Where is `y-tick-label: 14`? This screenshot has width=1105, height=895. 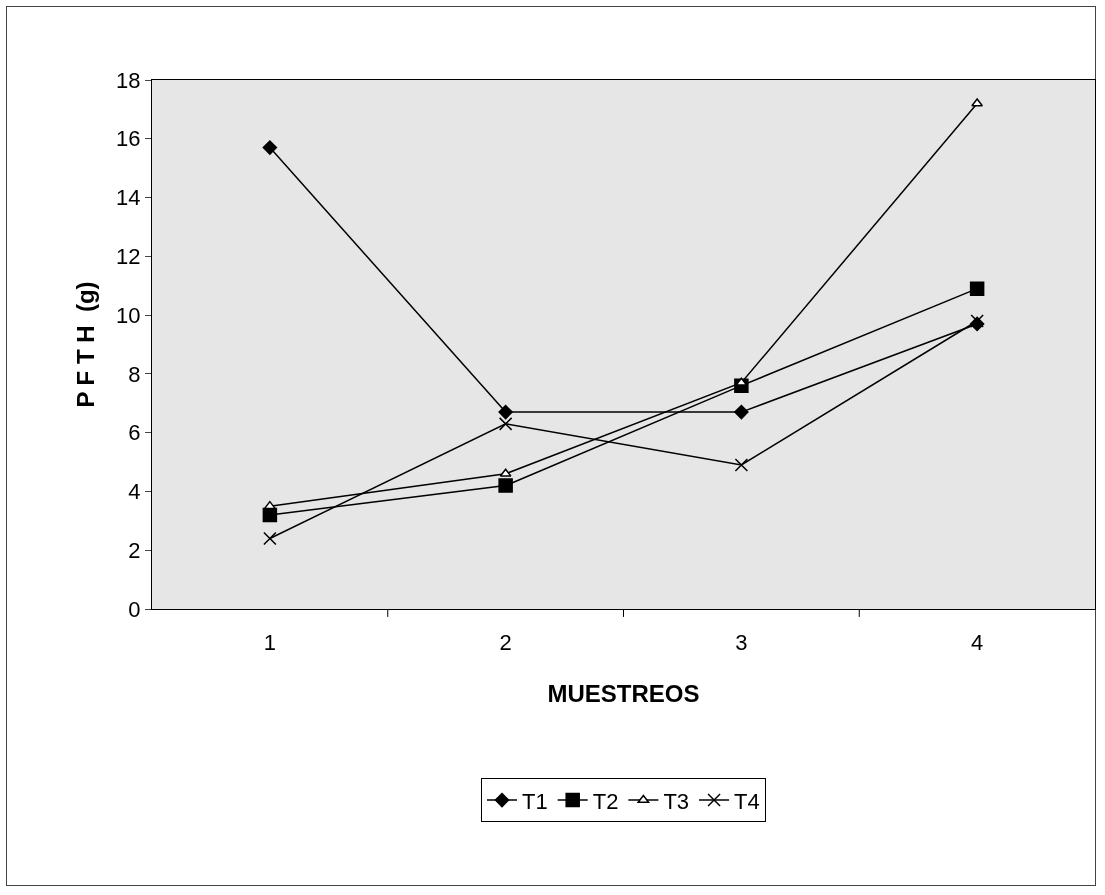
y-tick-label: 14 is located at coordinates (128, 198).